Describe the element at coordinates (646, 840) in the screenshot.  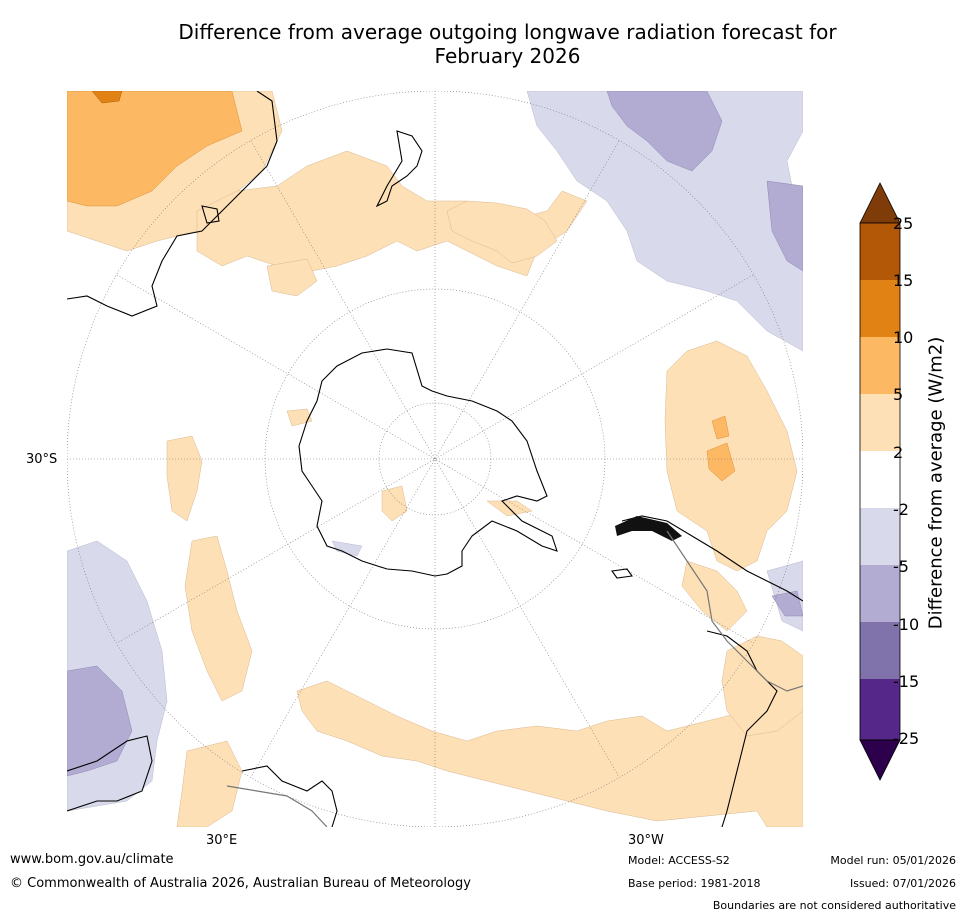
I see `lon-label-30w: 30°W` at that location.